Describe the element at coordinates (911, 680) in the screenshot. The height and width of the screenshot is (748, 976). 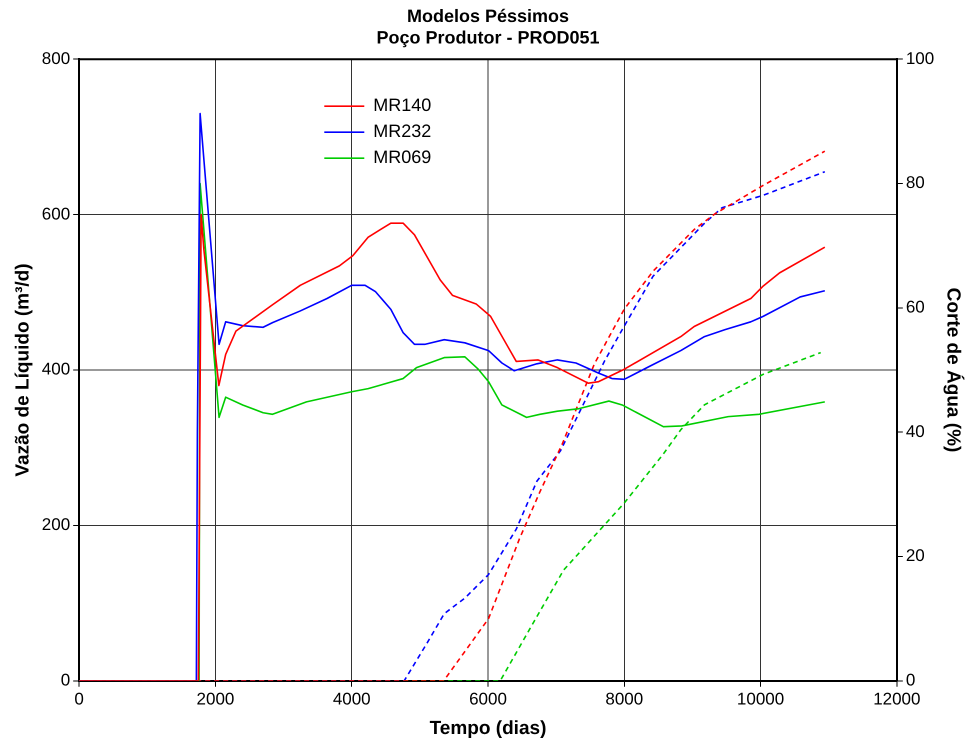
I see `y2-tick-label: 0` at that location.